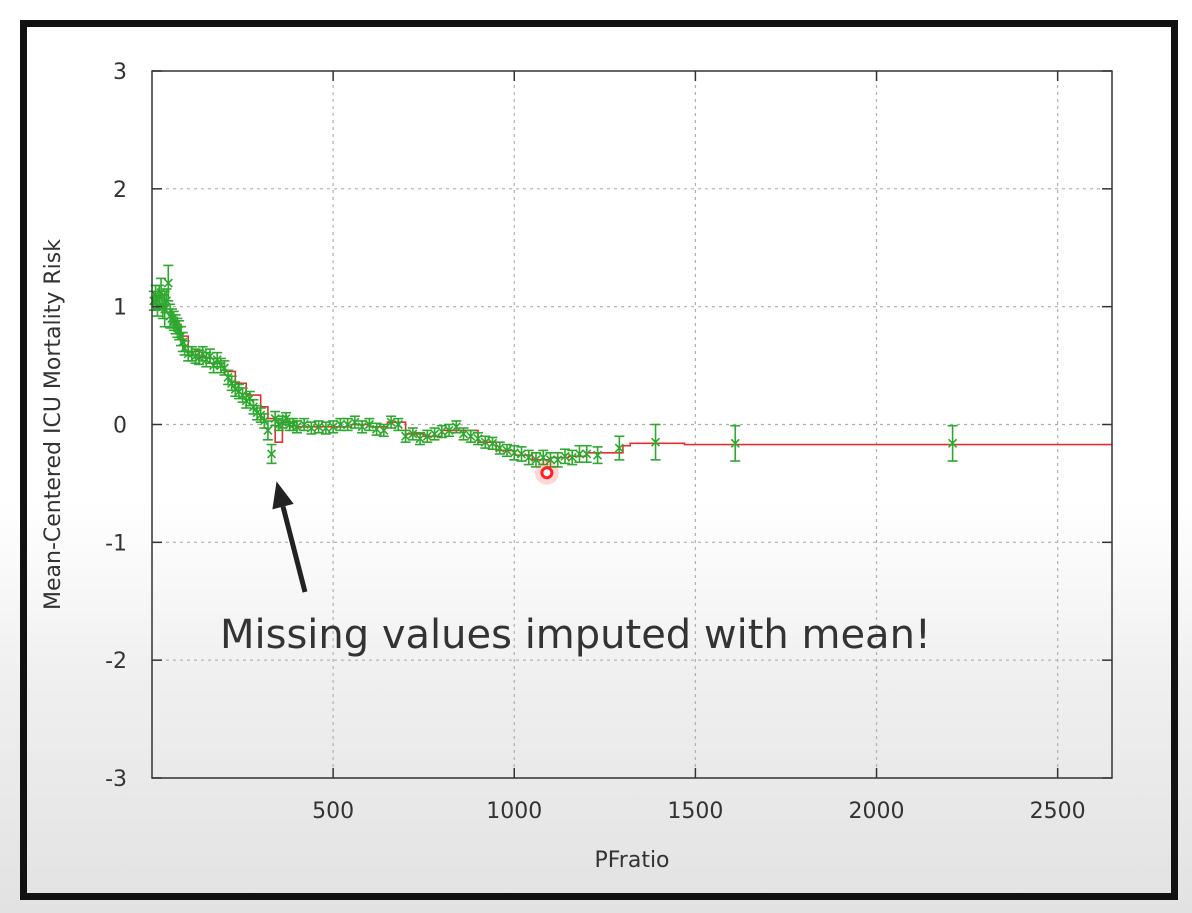 Image resolution: width=1192 pixels, height=913 pixels. What do you see at coordinates (120, 190) in the screenshot?
I see `y-tick-label: 2` at bounding box center [120, 190].